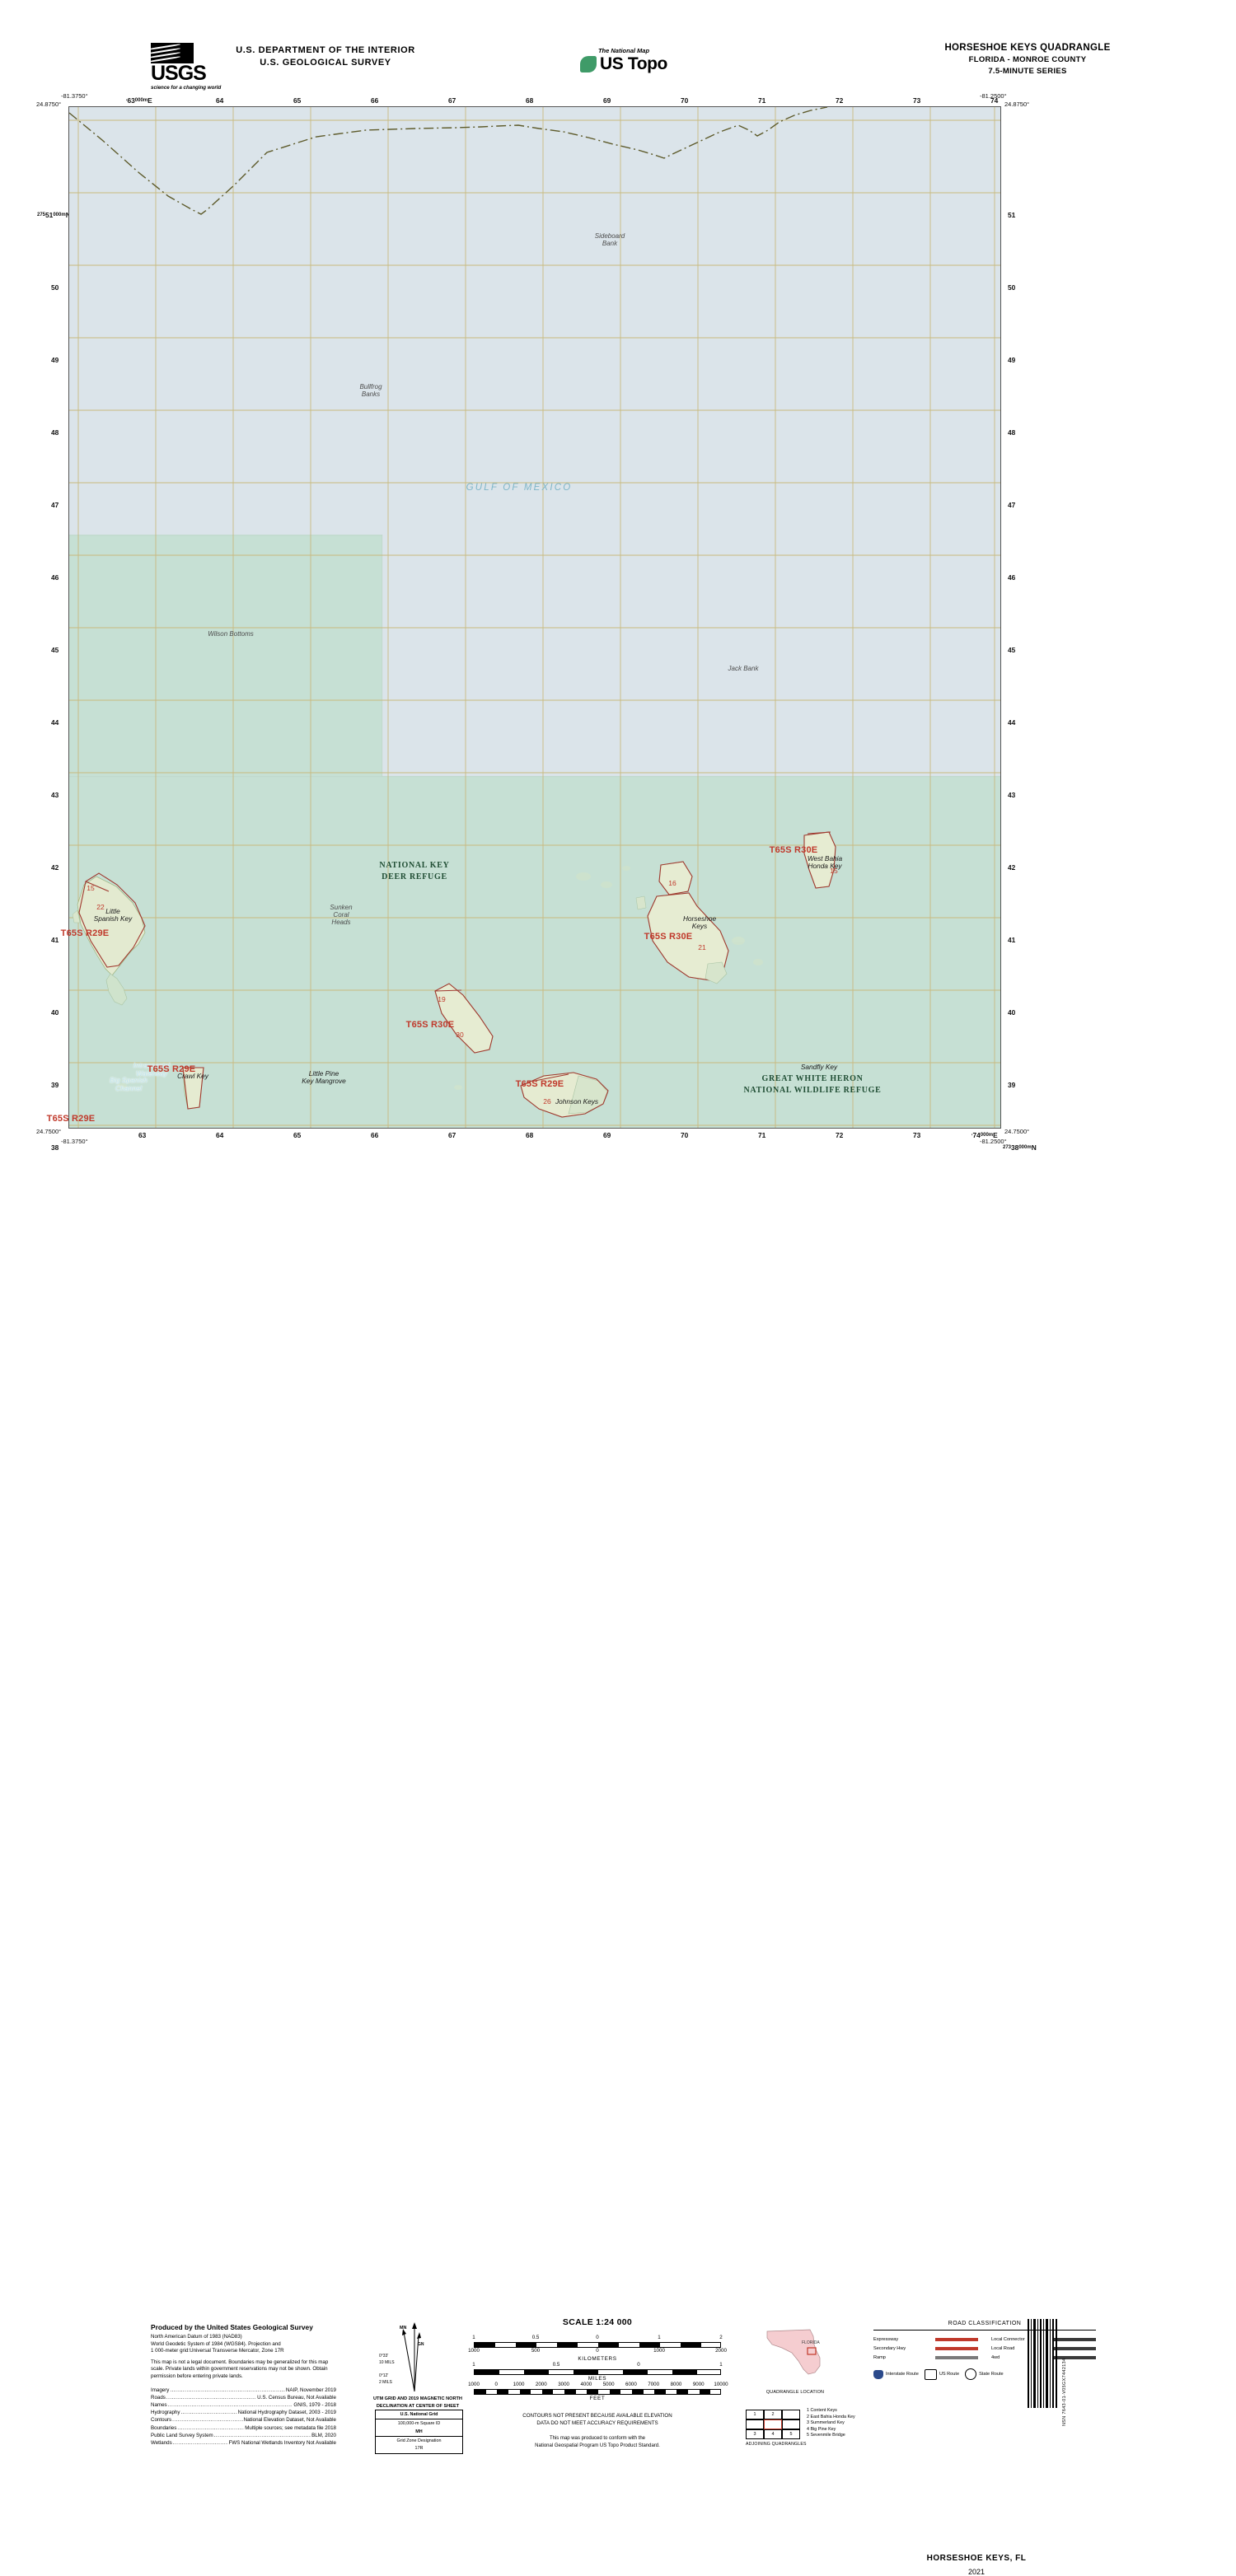  I want to click on scale-bar-feet, so click(597, 2392).